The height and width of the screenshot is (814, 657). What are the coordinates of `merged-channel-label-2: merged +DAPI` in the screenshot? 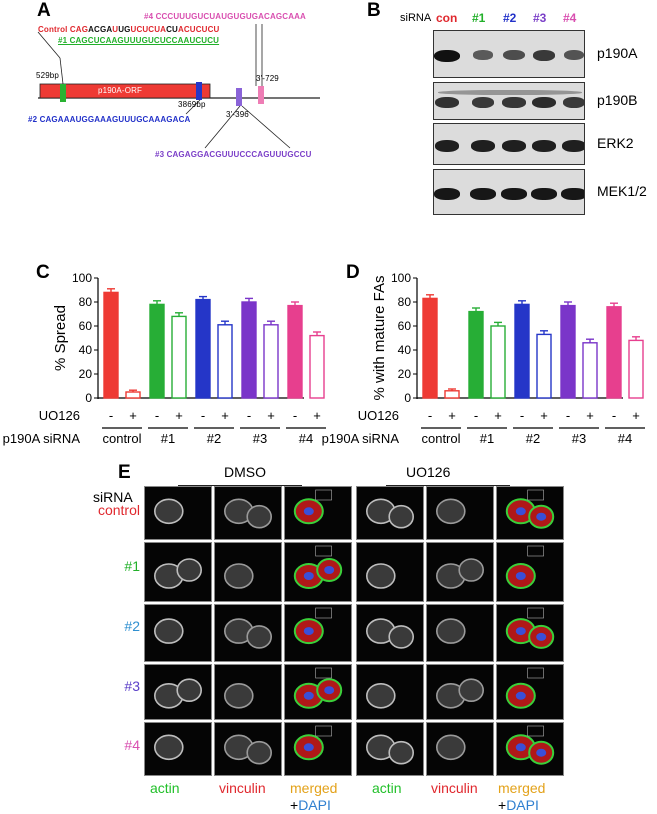 It's located at (521, 797).